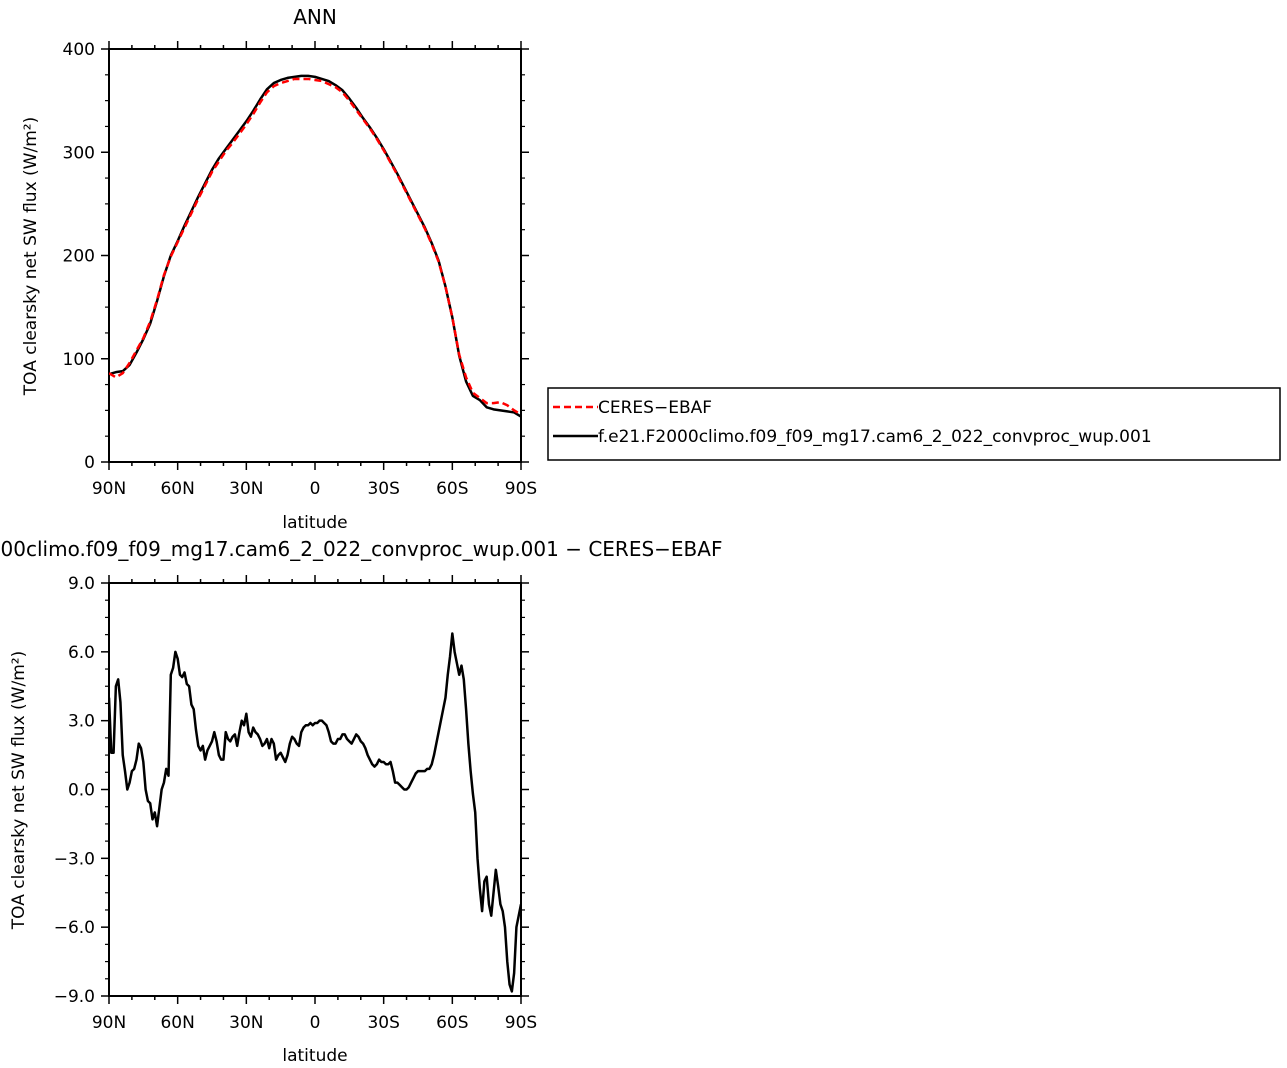 The image size is (1287, 1068). I want to click on top-x-axis-label: latitude, so click(314, 523).